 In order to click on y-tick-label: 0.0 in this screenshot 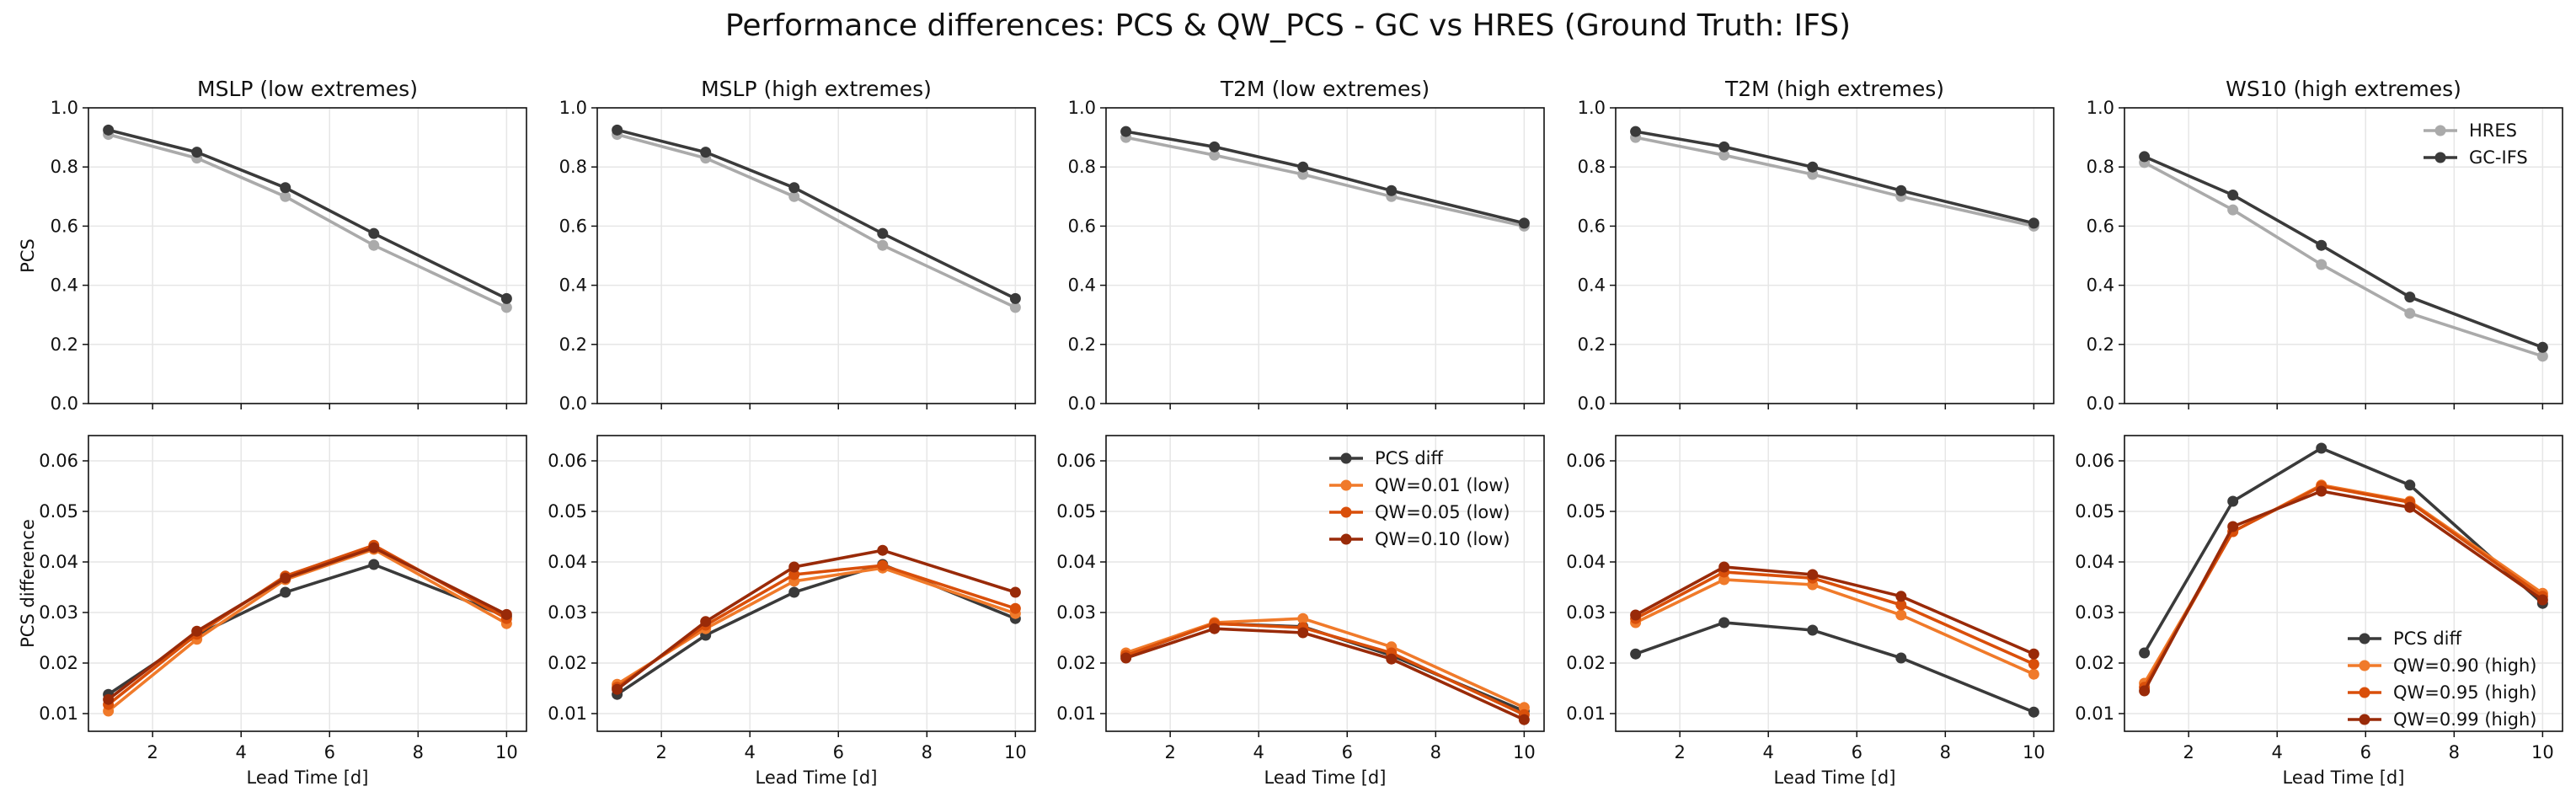, I will do `click(64, 403)`.